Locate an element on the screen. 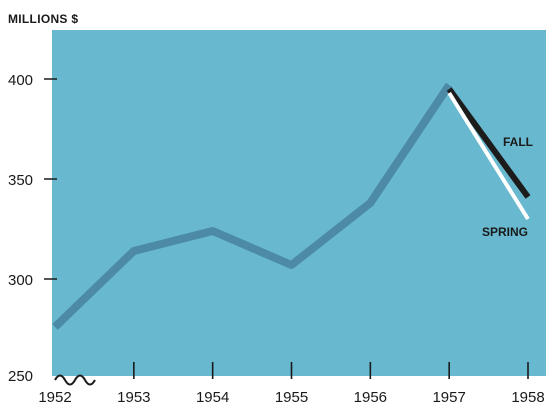 Image resolution: width=546 pixels, height=407 pixels. x-tick-label-1957: 1957 is located at coordinates (448, 397).